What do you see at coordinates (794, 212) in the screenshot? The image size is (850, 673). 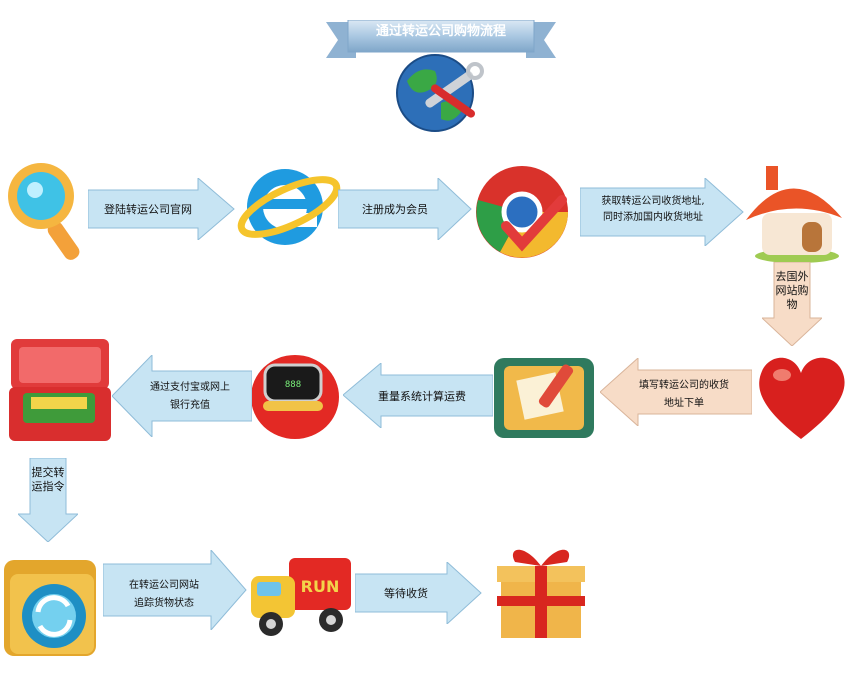 I see `house-icon` at bounding box center [794, 212].